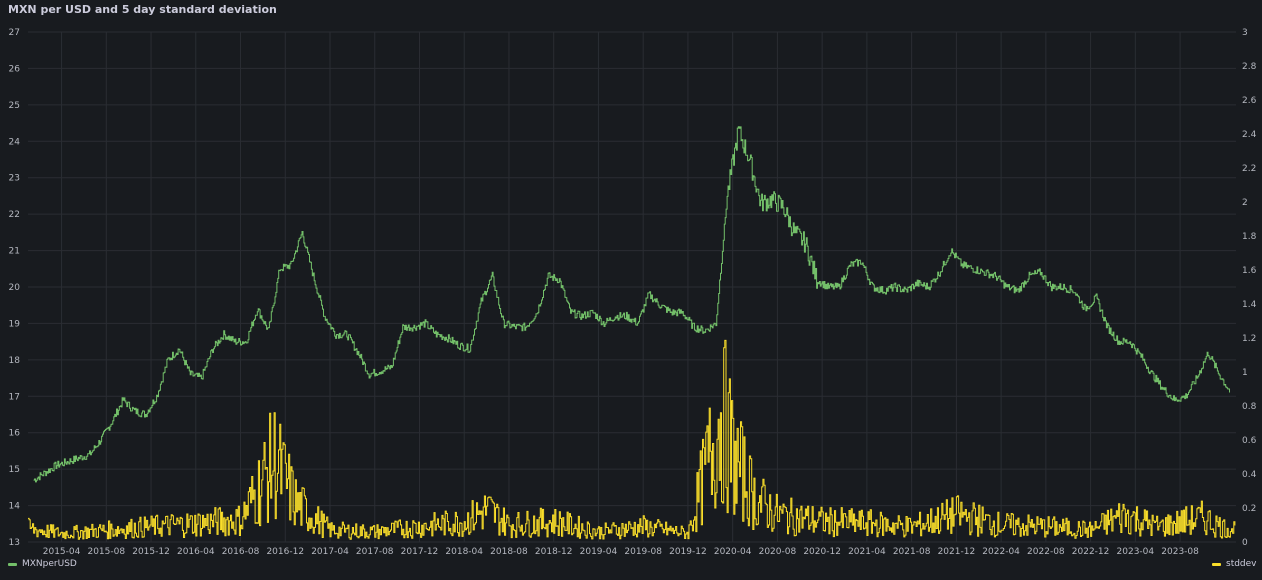 The width and height of the screenshot is (1262, 580). I want to click on stddev-swatch, so click(1216, 564).